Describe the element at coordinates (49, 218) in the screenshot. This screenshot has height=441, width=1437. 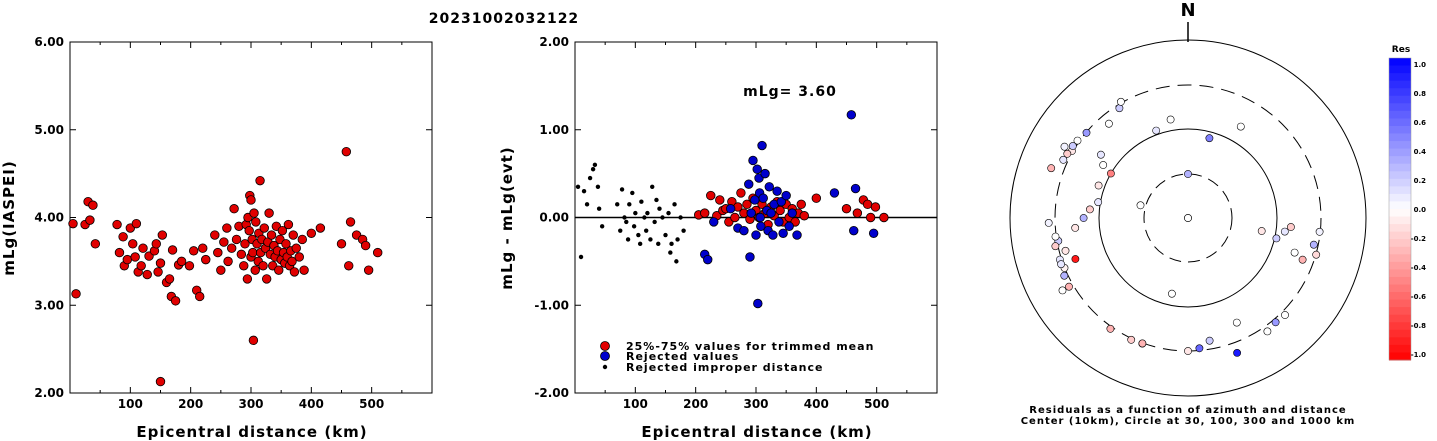
I see `p1-y-tick-label: 4.00` at that location.